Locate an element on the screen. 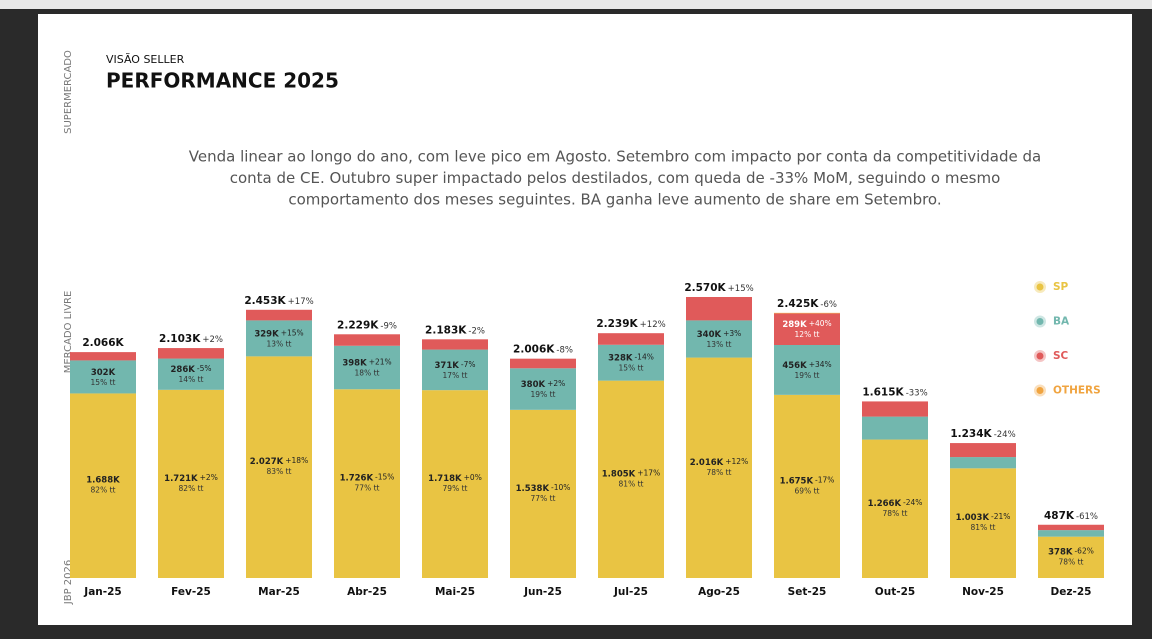 Image resolution: width=1152 pixels, height=639 pixels. segment-value: 456K is located at coordinates (794, 365).